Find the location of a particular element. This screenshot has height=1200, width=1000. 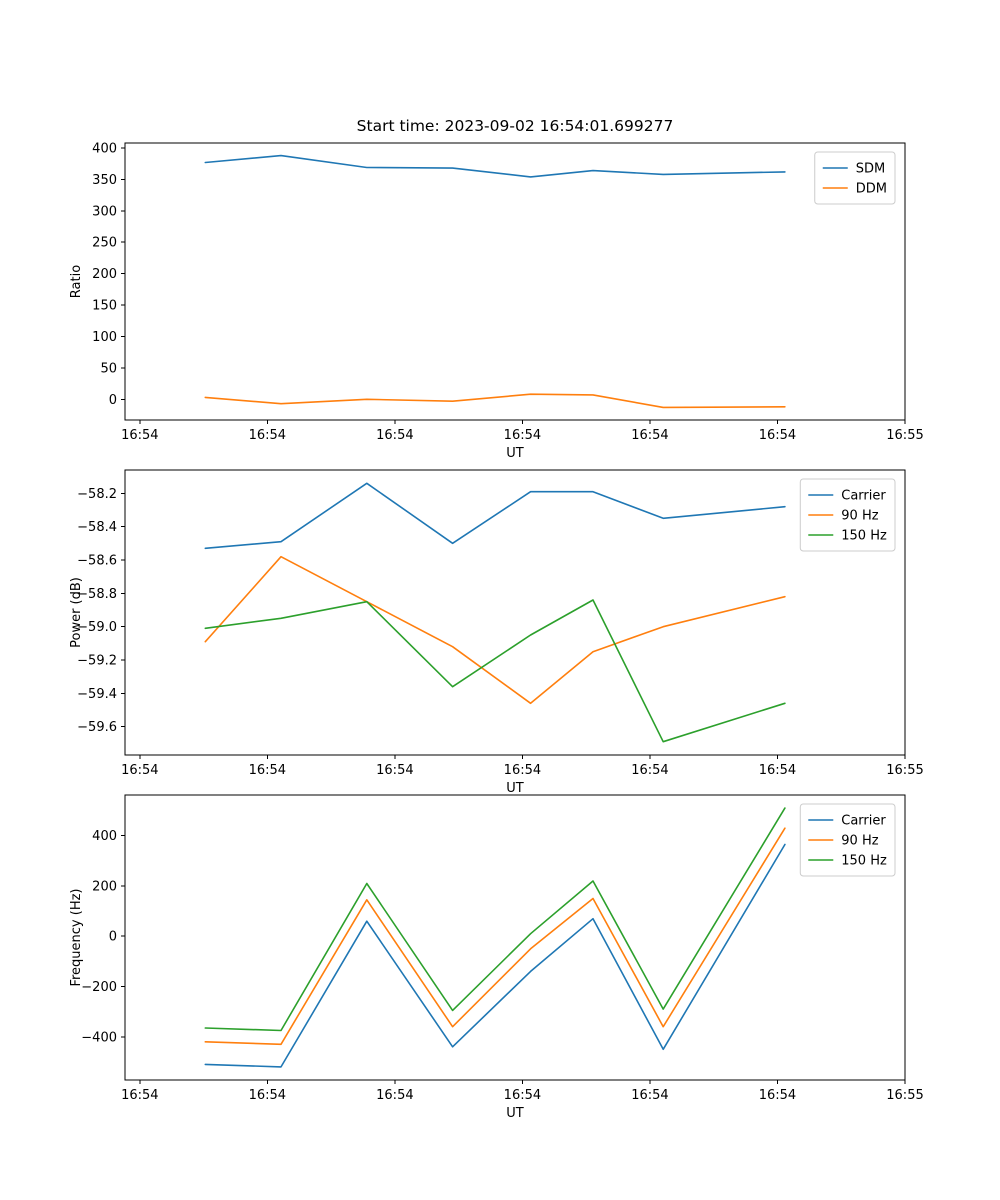

y-axis-title: Power (dB) is located at coordinates (76, 612).